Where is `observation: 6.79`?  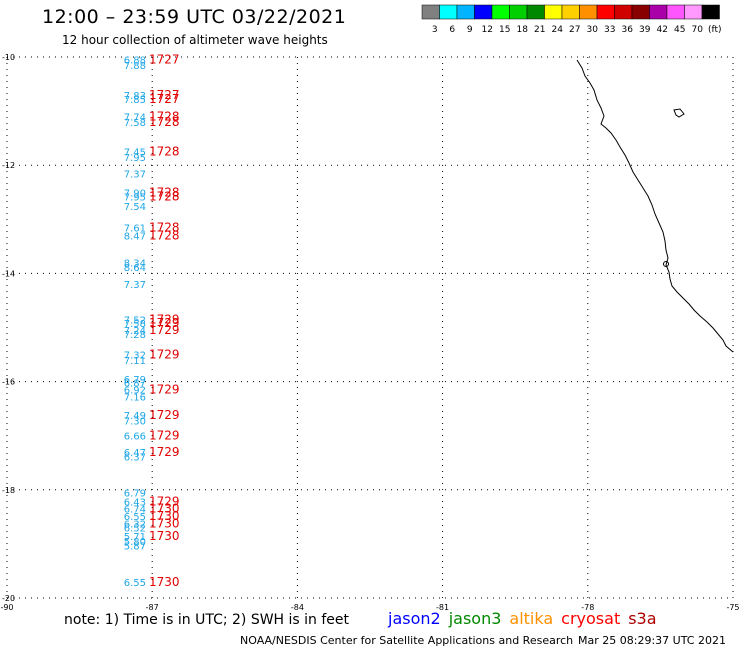
observation: 6.79 is located at coordinates (135, 494).